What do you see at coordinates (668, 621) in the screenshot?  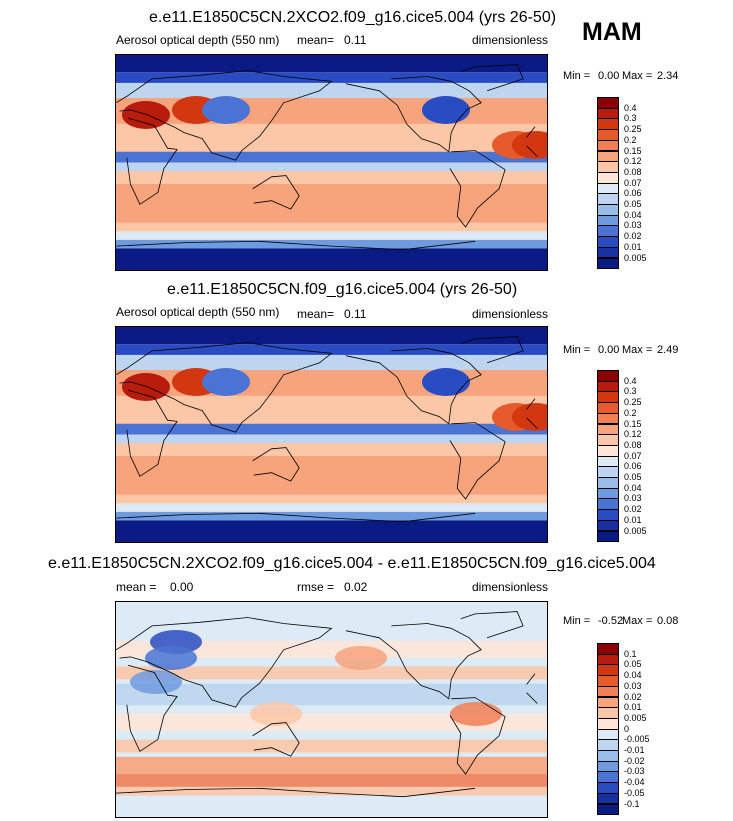 I see `panel3-max-value: 0.08` at bounding box center [668, 621].